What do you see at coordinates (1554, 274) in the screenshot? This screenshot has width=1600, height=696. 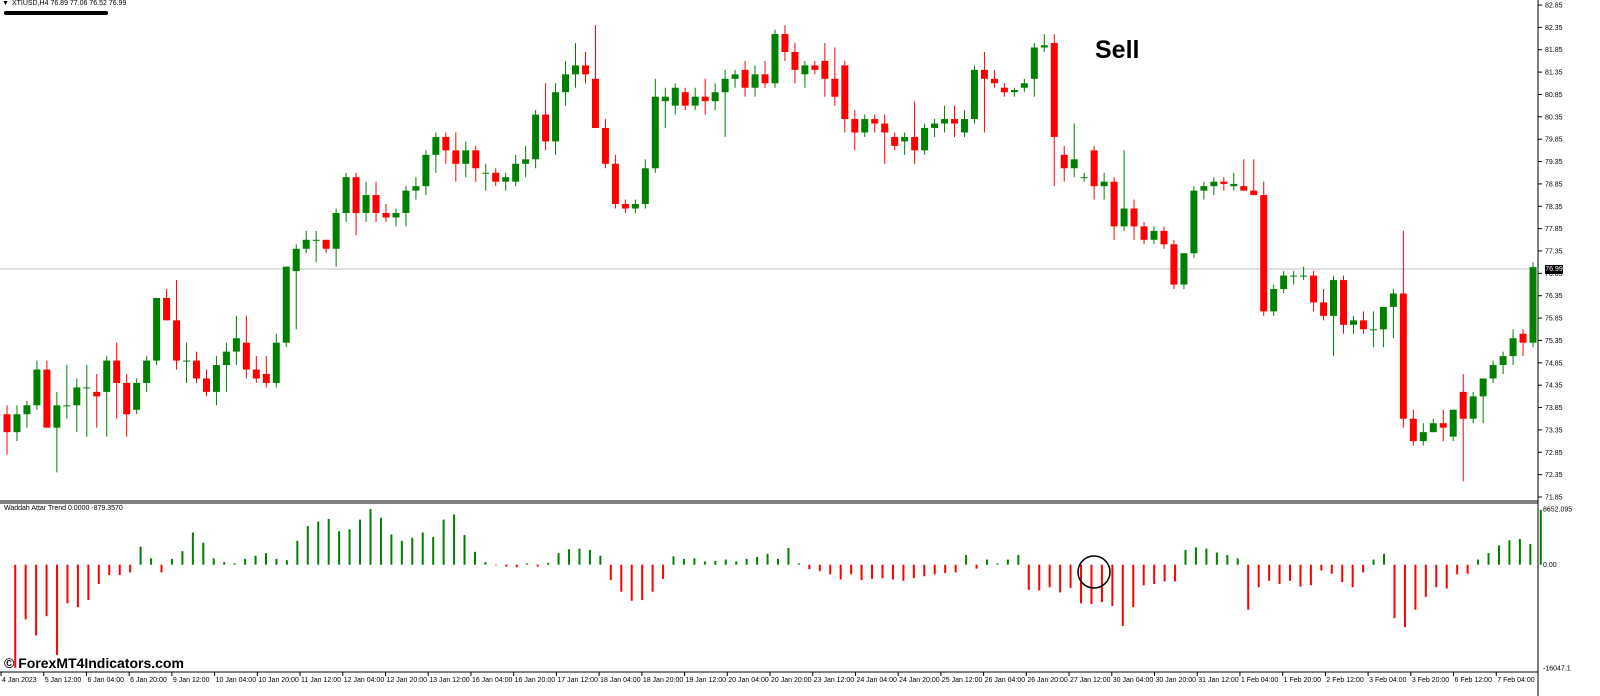 I see `price-tick-label: 76.85` at bounding box center [1554, 274].